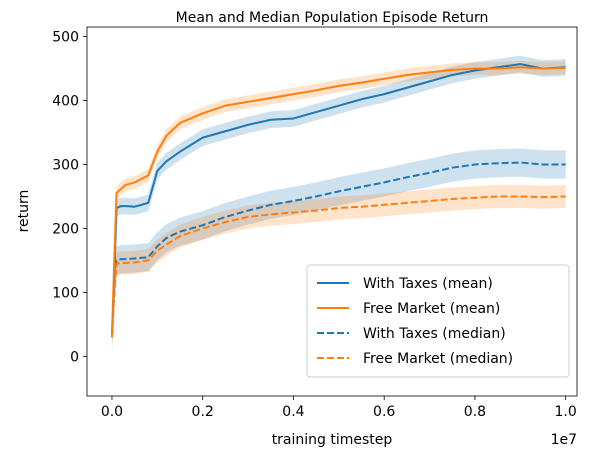  What do you see at coordinates (65, 293) in the screenshot?
I see `y-tick-label: 100` at bounding box center [65, 293].